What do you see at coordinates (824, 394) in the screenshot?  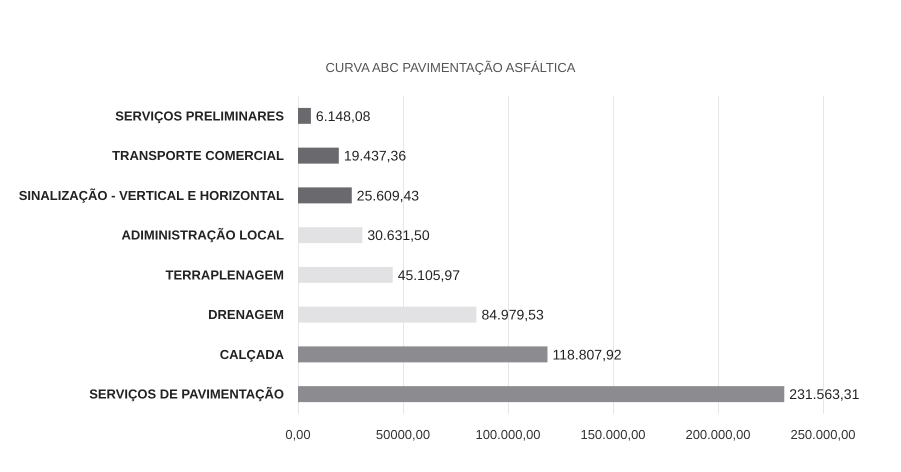 I see `data-label: 231.563,31` at bounding box center [824, 394].